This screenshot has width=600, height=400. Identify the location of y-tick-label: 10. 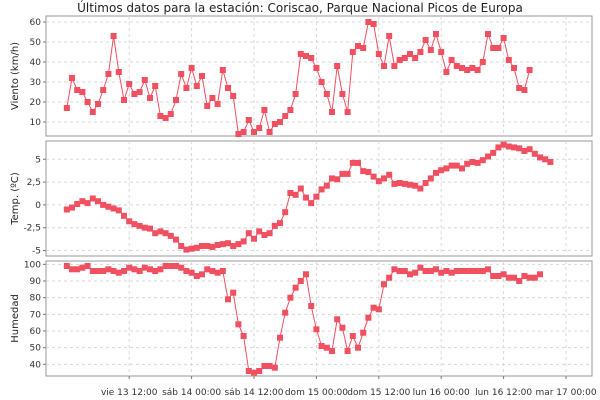
(36, 123).